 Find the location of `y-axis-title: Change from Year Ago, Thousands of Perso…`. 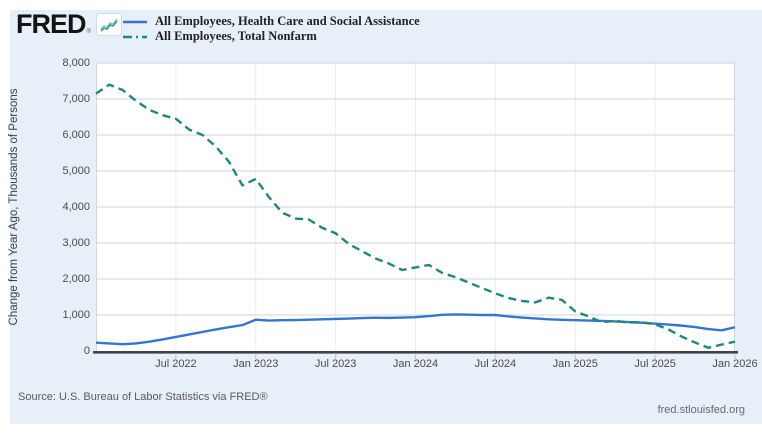

y-axis-title: Change from Year Ago, Thousands of Perso… is located at coordinates (14, 207).